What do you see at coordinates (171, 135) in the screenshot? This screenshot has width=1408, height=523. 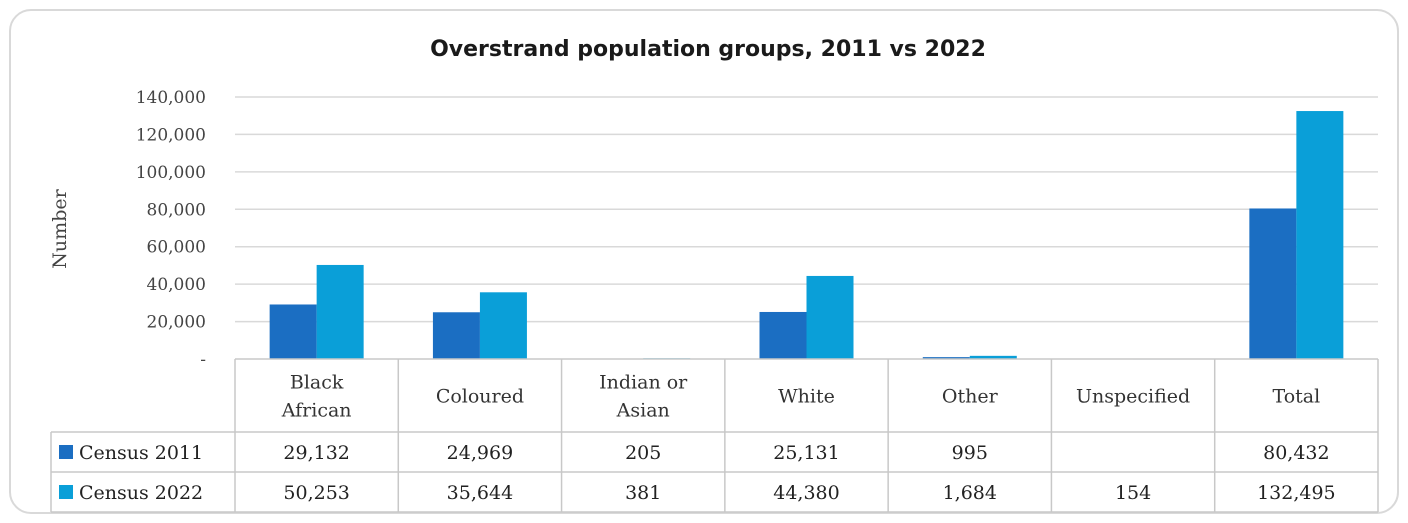 I see `y-tick-label: 120,000` at bounding box center [171, 135].